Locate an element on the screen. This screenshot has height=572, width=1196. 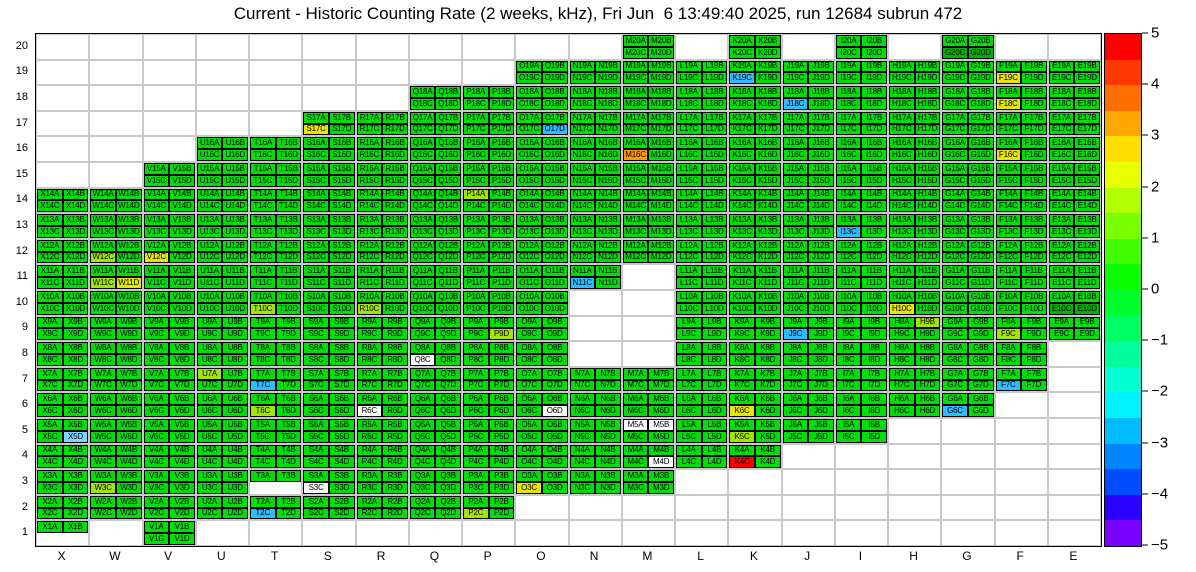
grid-subcell: O8B is located at coordinates (554, 348).